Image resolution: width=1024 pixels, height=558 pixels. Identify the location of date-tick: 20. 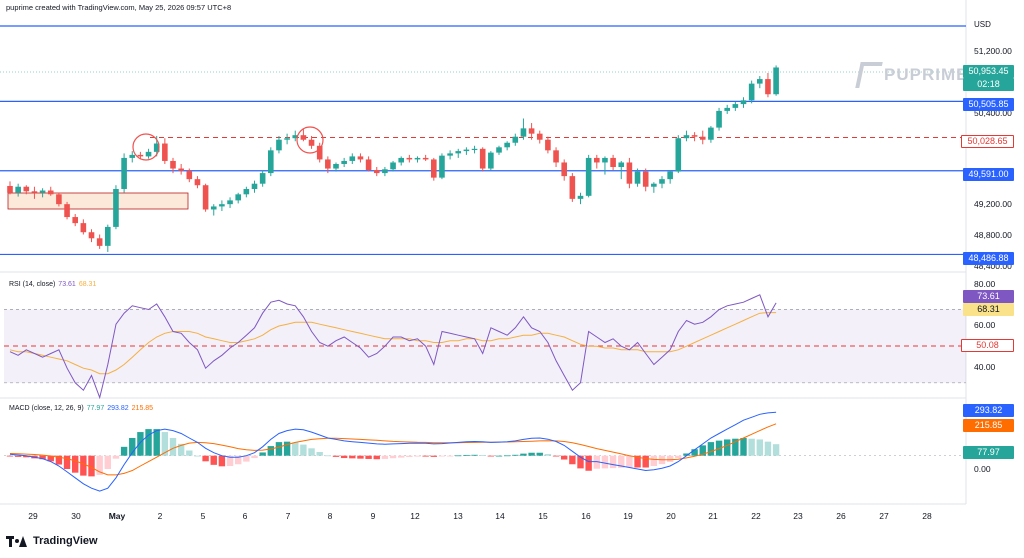
(671, 516).